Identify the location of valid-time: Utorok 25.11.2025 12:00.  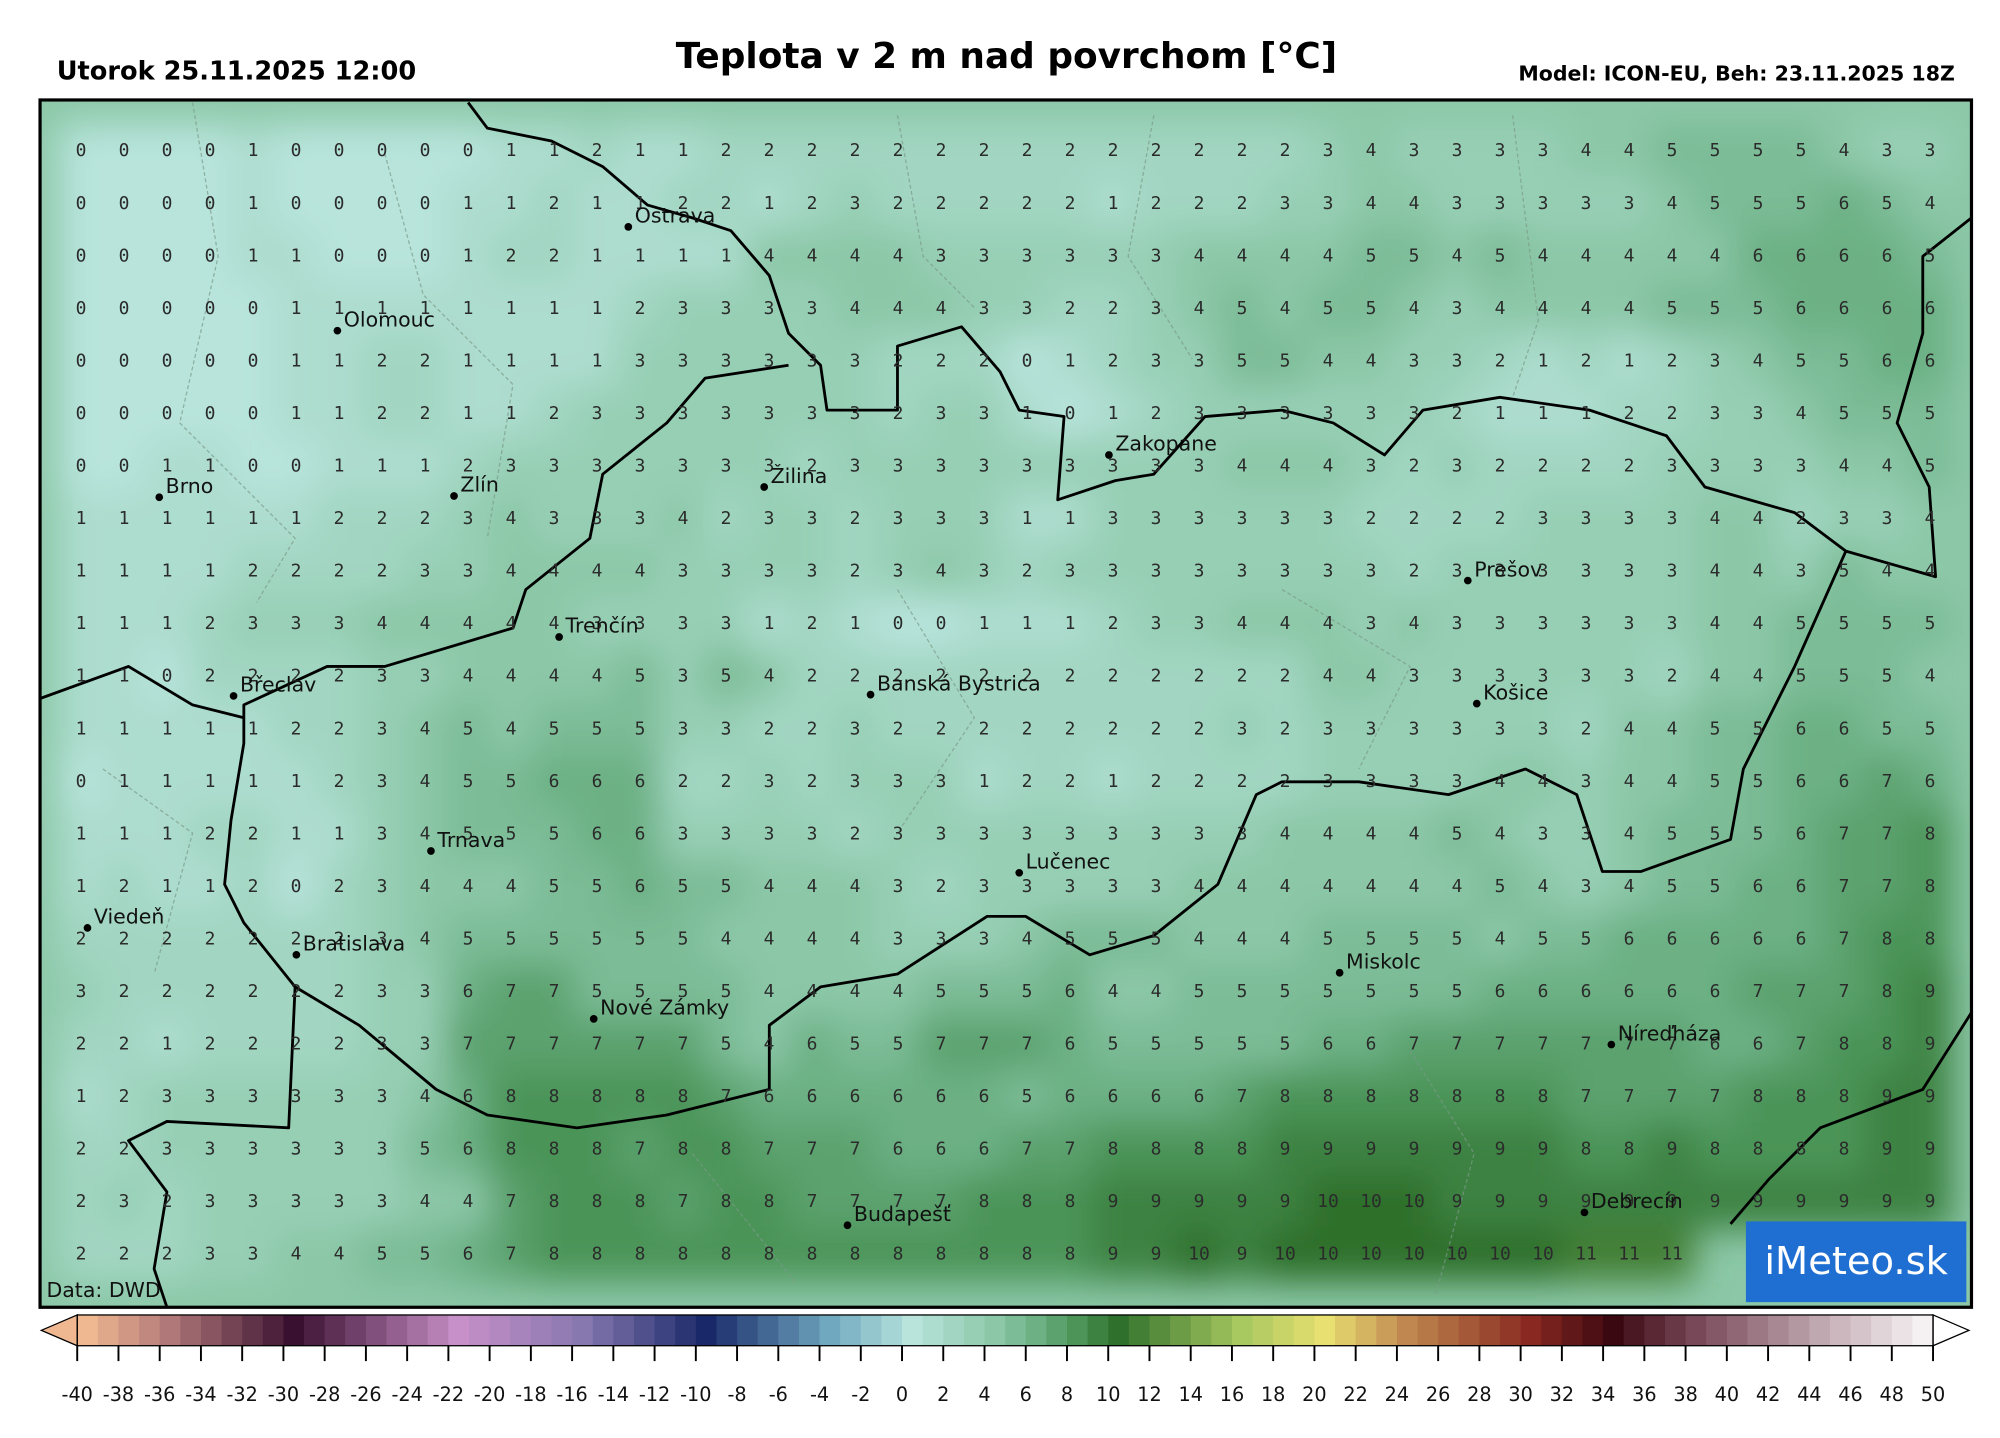
(236, 71).